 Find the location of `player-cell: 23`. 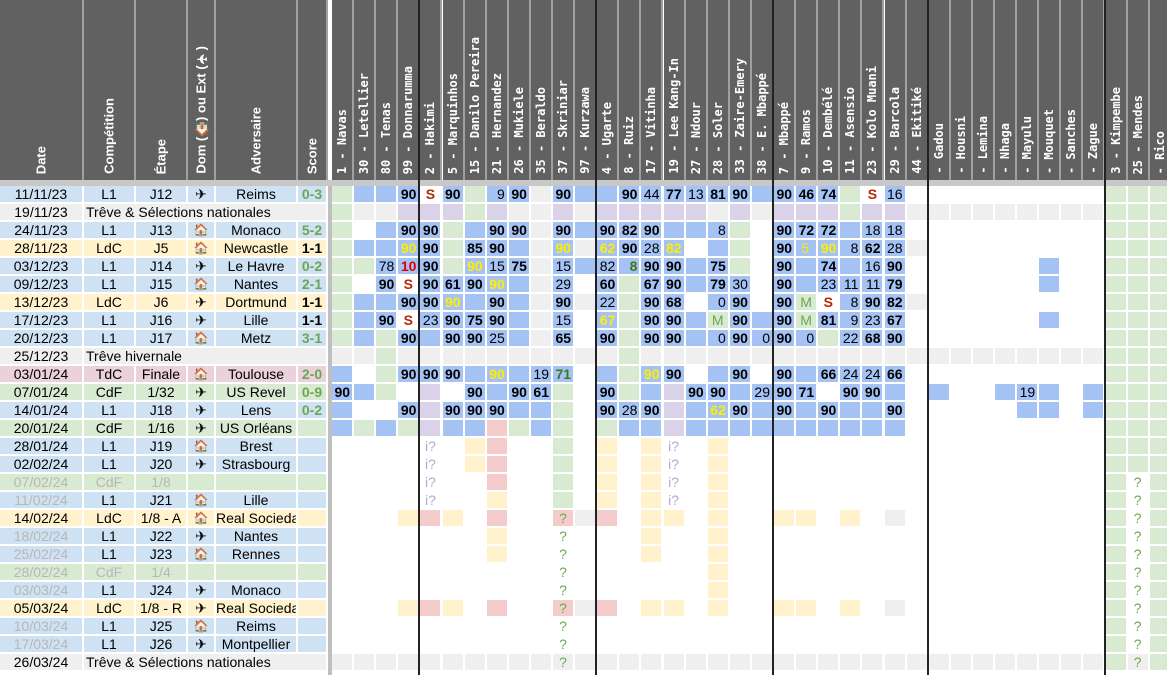

player-cell: 23 is located at coordinates (873, 320).